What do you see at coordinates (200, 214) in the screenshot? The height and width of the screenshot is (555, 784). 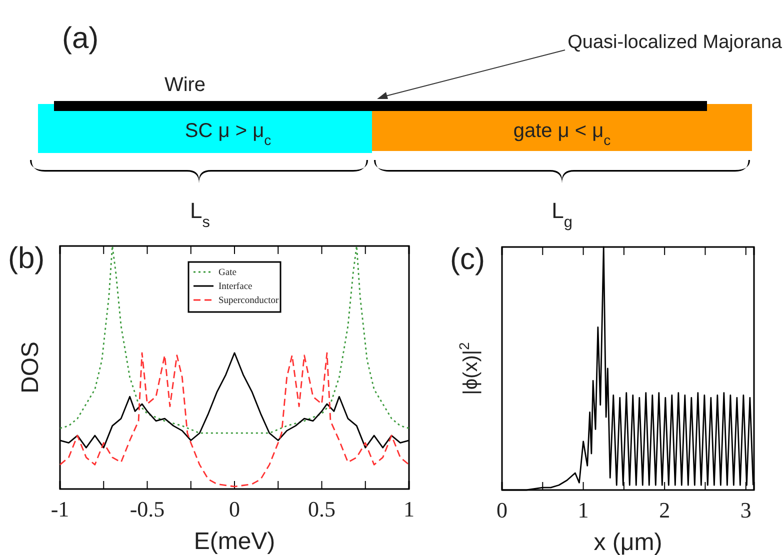 I see `text: L$_{s}$` at bounding box center [200, 214].